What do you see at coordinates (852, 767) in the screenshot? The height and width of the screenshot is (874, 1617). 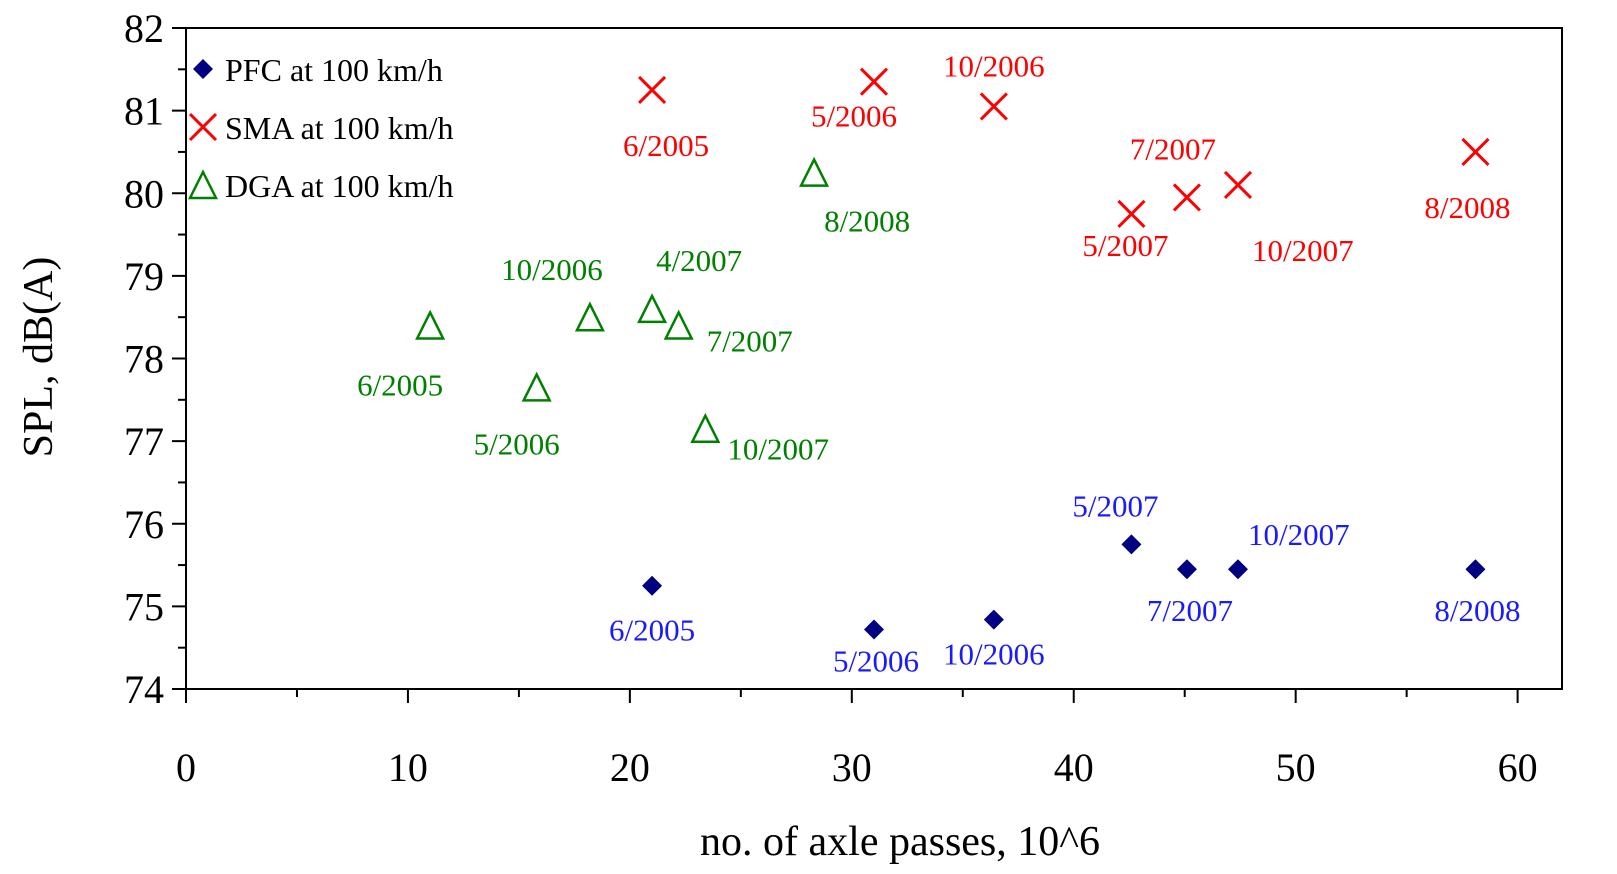 I see `x-tick-label: 30` at bounding box center [852, 767].